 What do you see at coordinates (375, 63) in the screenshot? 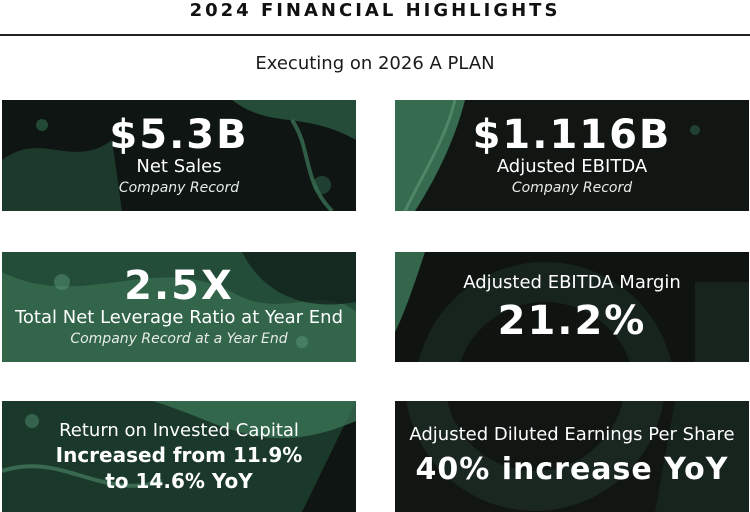
I see `page-subtitle: Executing on 2026 A PLAN` at bounding box center [375, 63].